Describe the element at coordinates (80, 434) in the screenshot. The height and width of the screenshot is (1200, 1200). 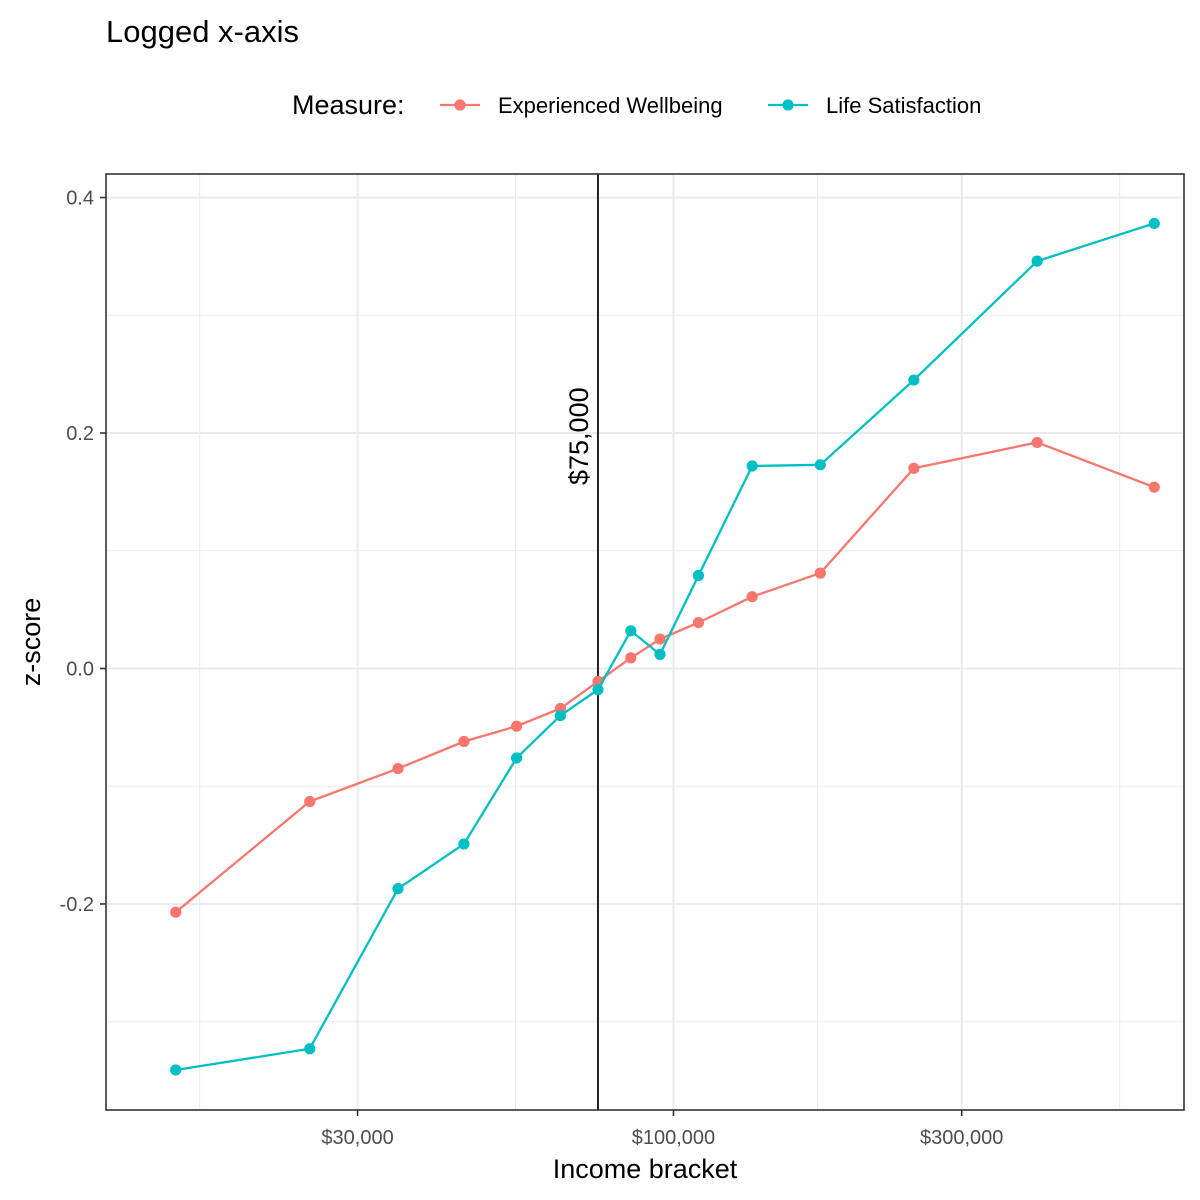
I see `y-tick-label: 0.2` at that location.